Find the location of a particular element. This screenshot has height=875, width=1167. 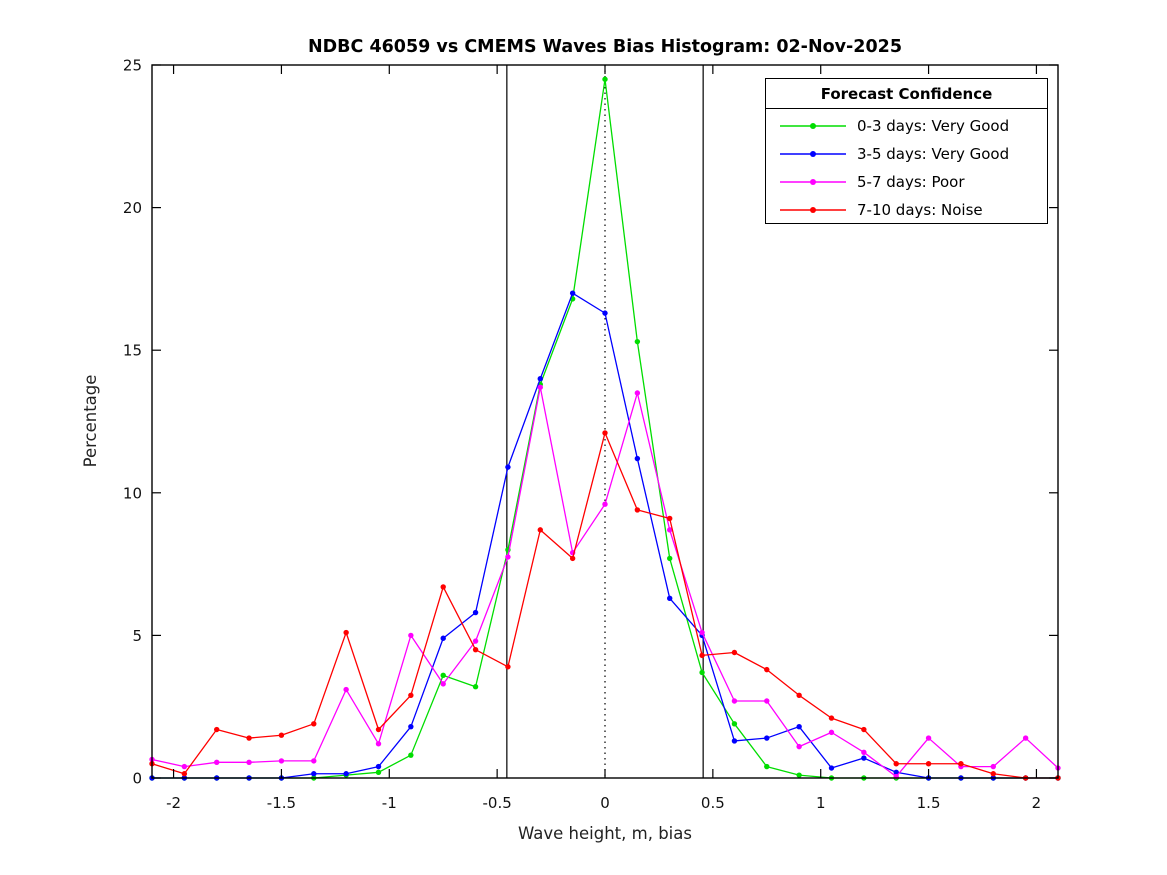

legend-entry-5-7-days-poor: 5-7 days: Poor is located at coordinates (906, 182).